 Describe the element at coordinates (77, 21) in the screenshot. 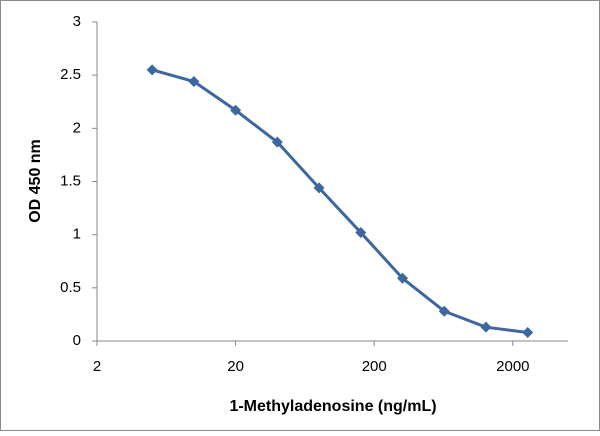

I see `y-tick-label: 3` at that location.